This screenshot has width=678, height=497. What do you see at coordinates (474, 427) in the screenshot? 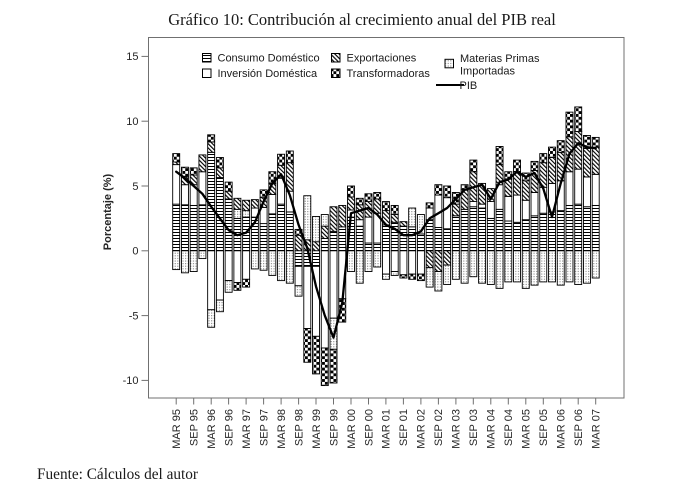
I see `svg-text: SEP 03` at bounding box center [474, 427].